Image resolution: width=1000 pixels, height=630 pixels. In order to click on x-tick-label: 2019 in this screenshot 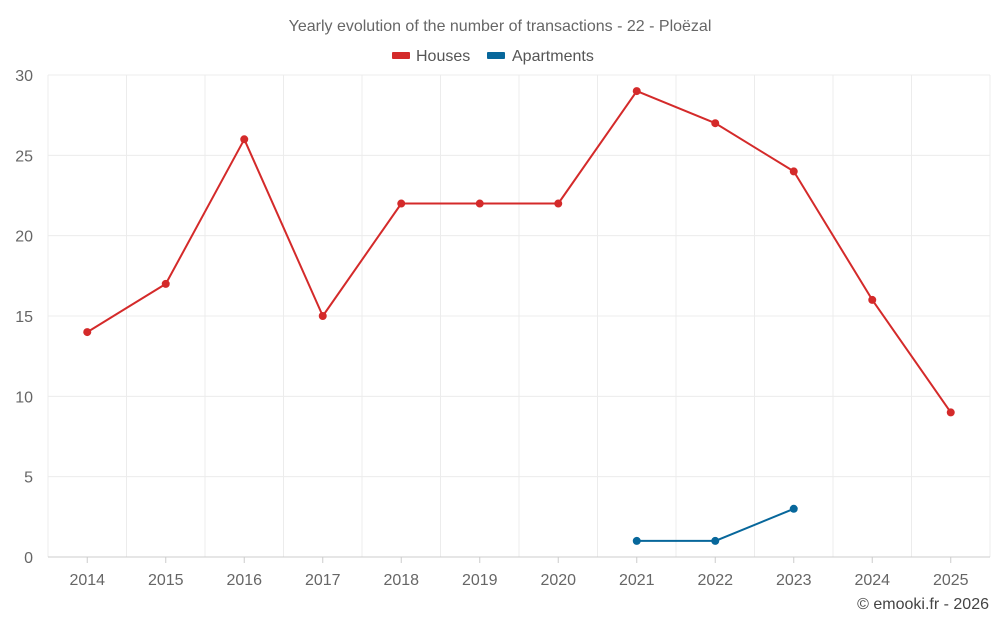, I will do `click(480, 580)`.